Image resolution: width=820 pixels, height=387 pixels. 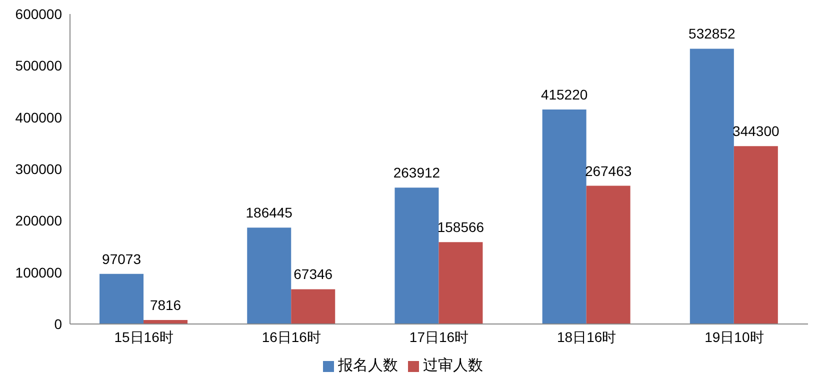 I want to click on data-label: 532852, so click(x=712, y=34).